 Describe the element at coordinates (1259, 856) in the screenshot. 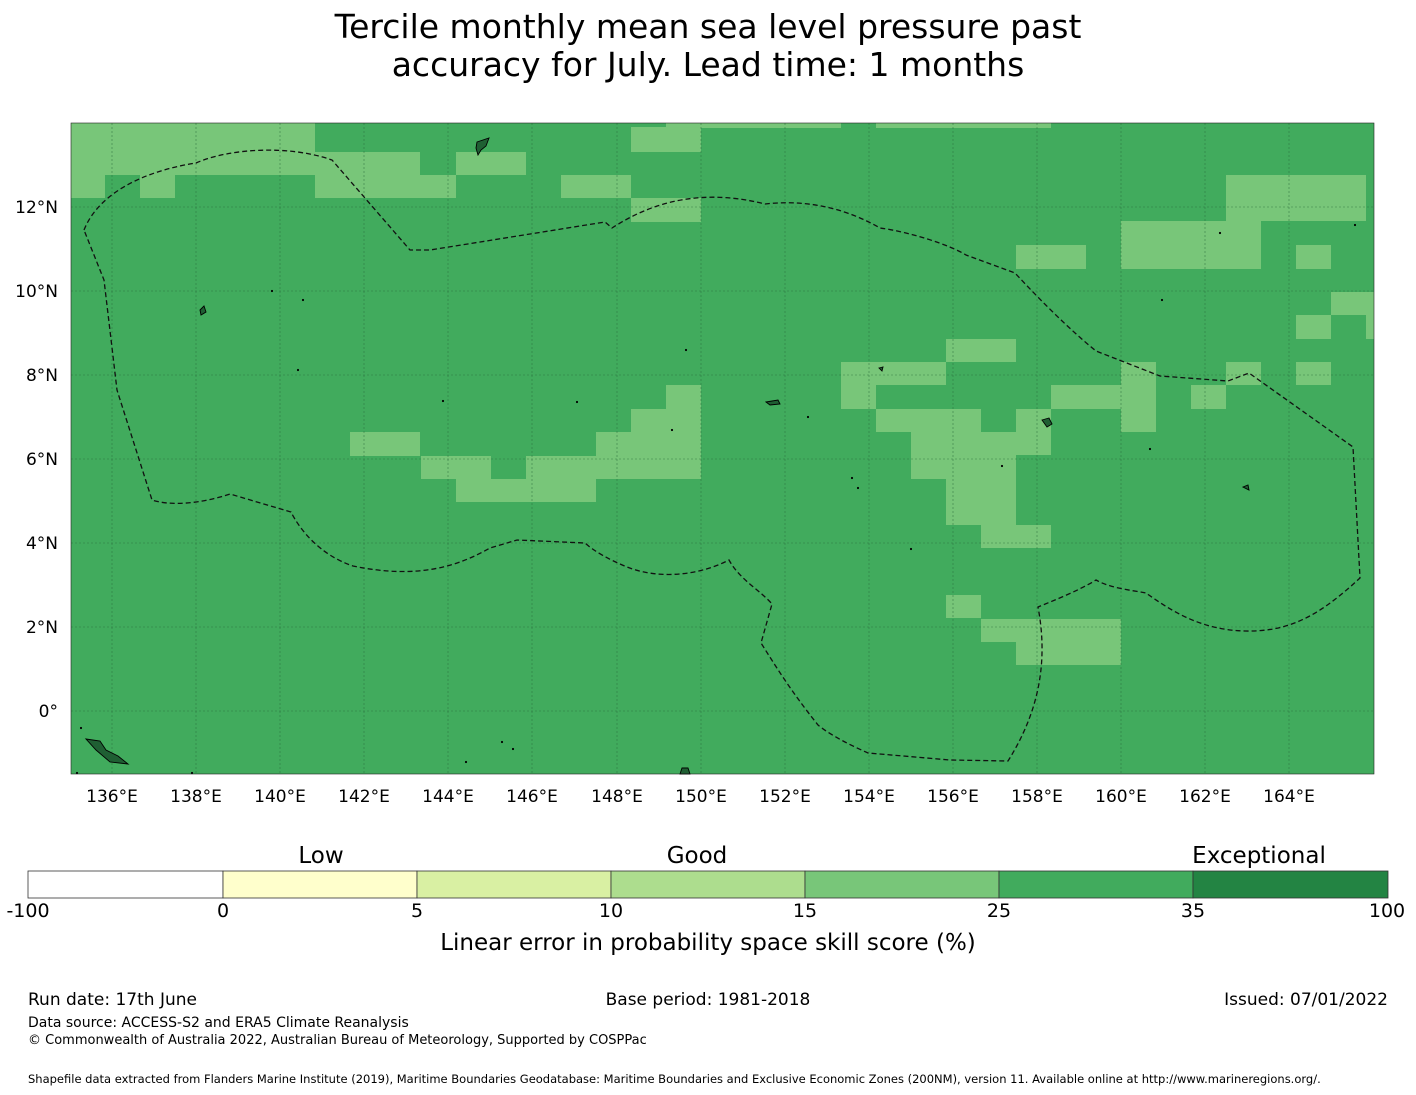

I see `colorbar-label-exceptional: Exceptional` at that location.